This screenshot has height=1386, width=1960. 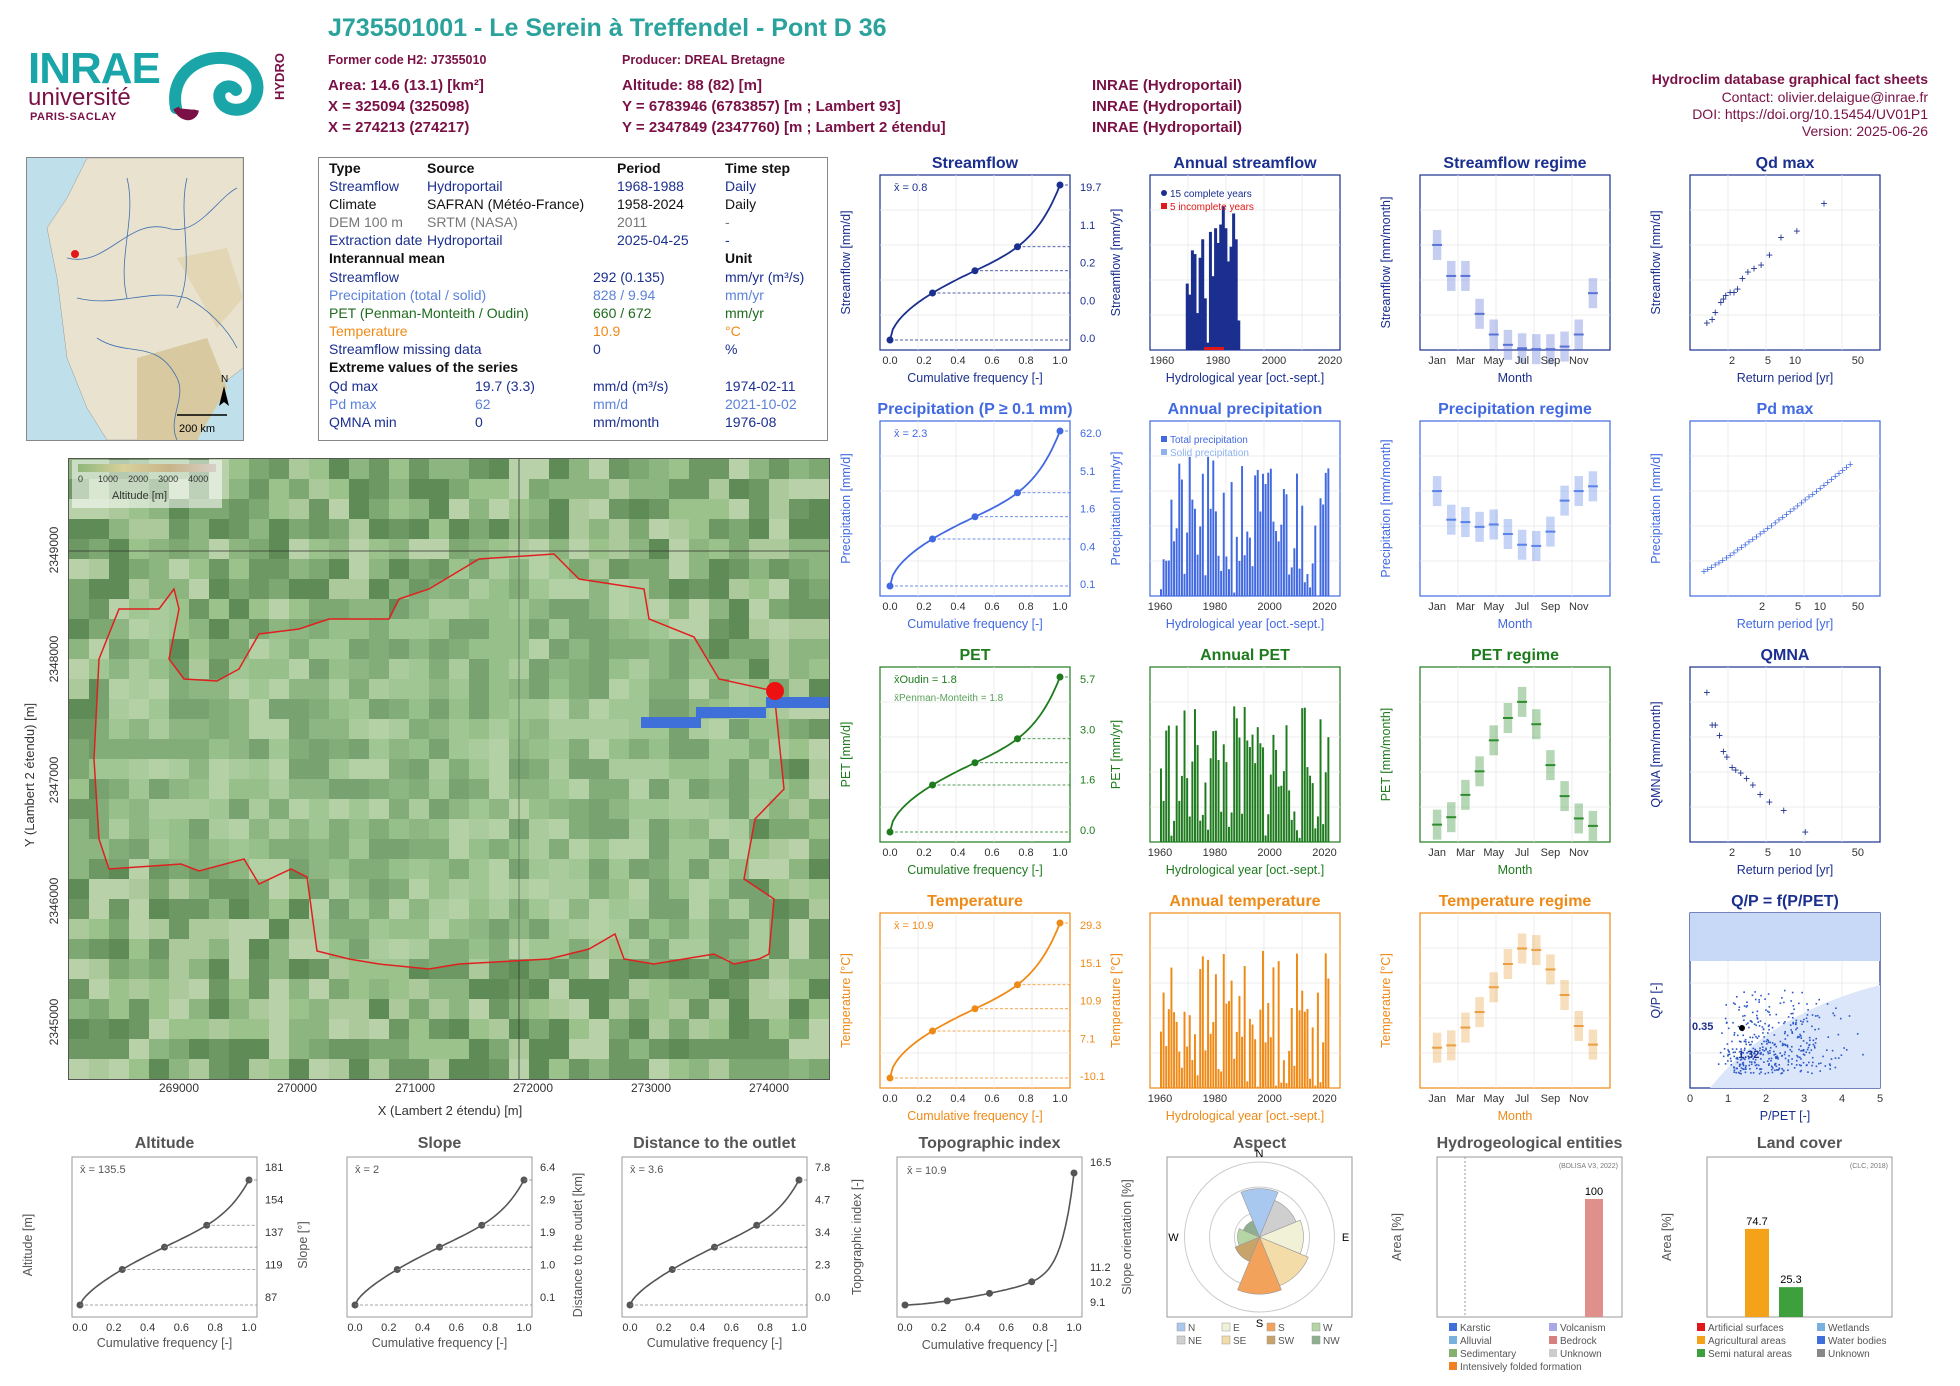 I want to click on right-tick: 2.9, so click(x=547, y=1201).